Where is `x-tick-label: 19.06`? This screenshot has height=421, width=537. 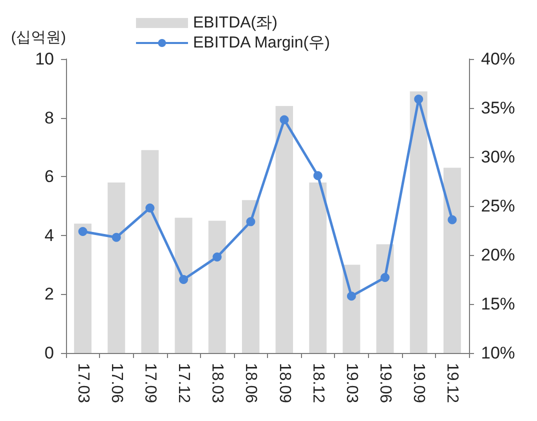
x-tick-label: 19.06 is located at coordinates (385, 383).